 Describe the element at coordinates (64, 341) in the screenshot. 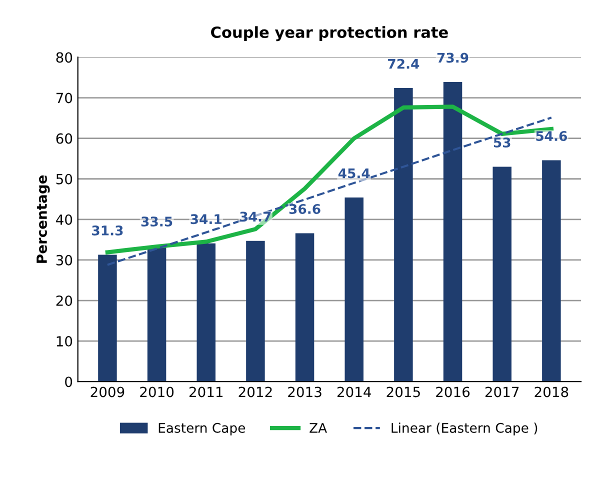

I see `y-tick-label: 10` at that location.